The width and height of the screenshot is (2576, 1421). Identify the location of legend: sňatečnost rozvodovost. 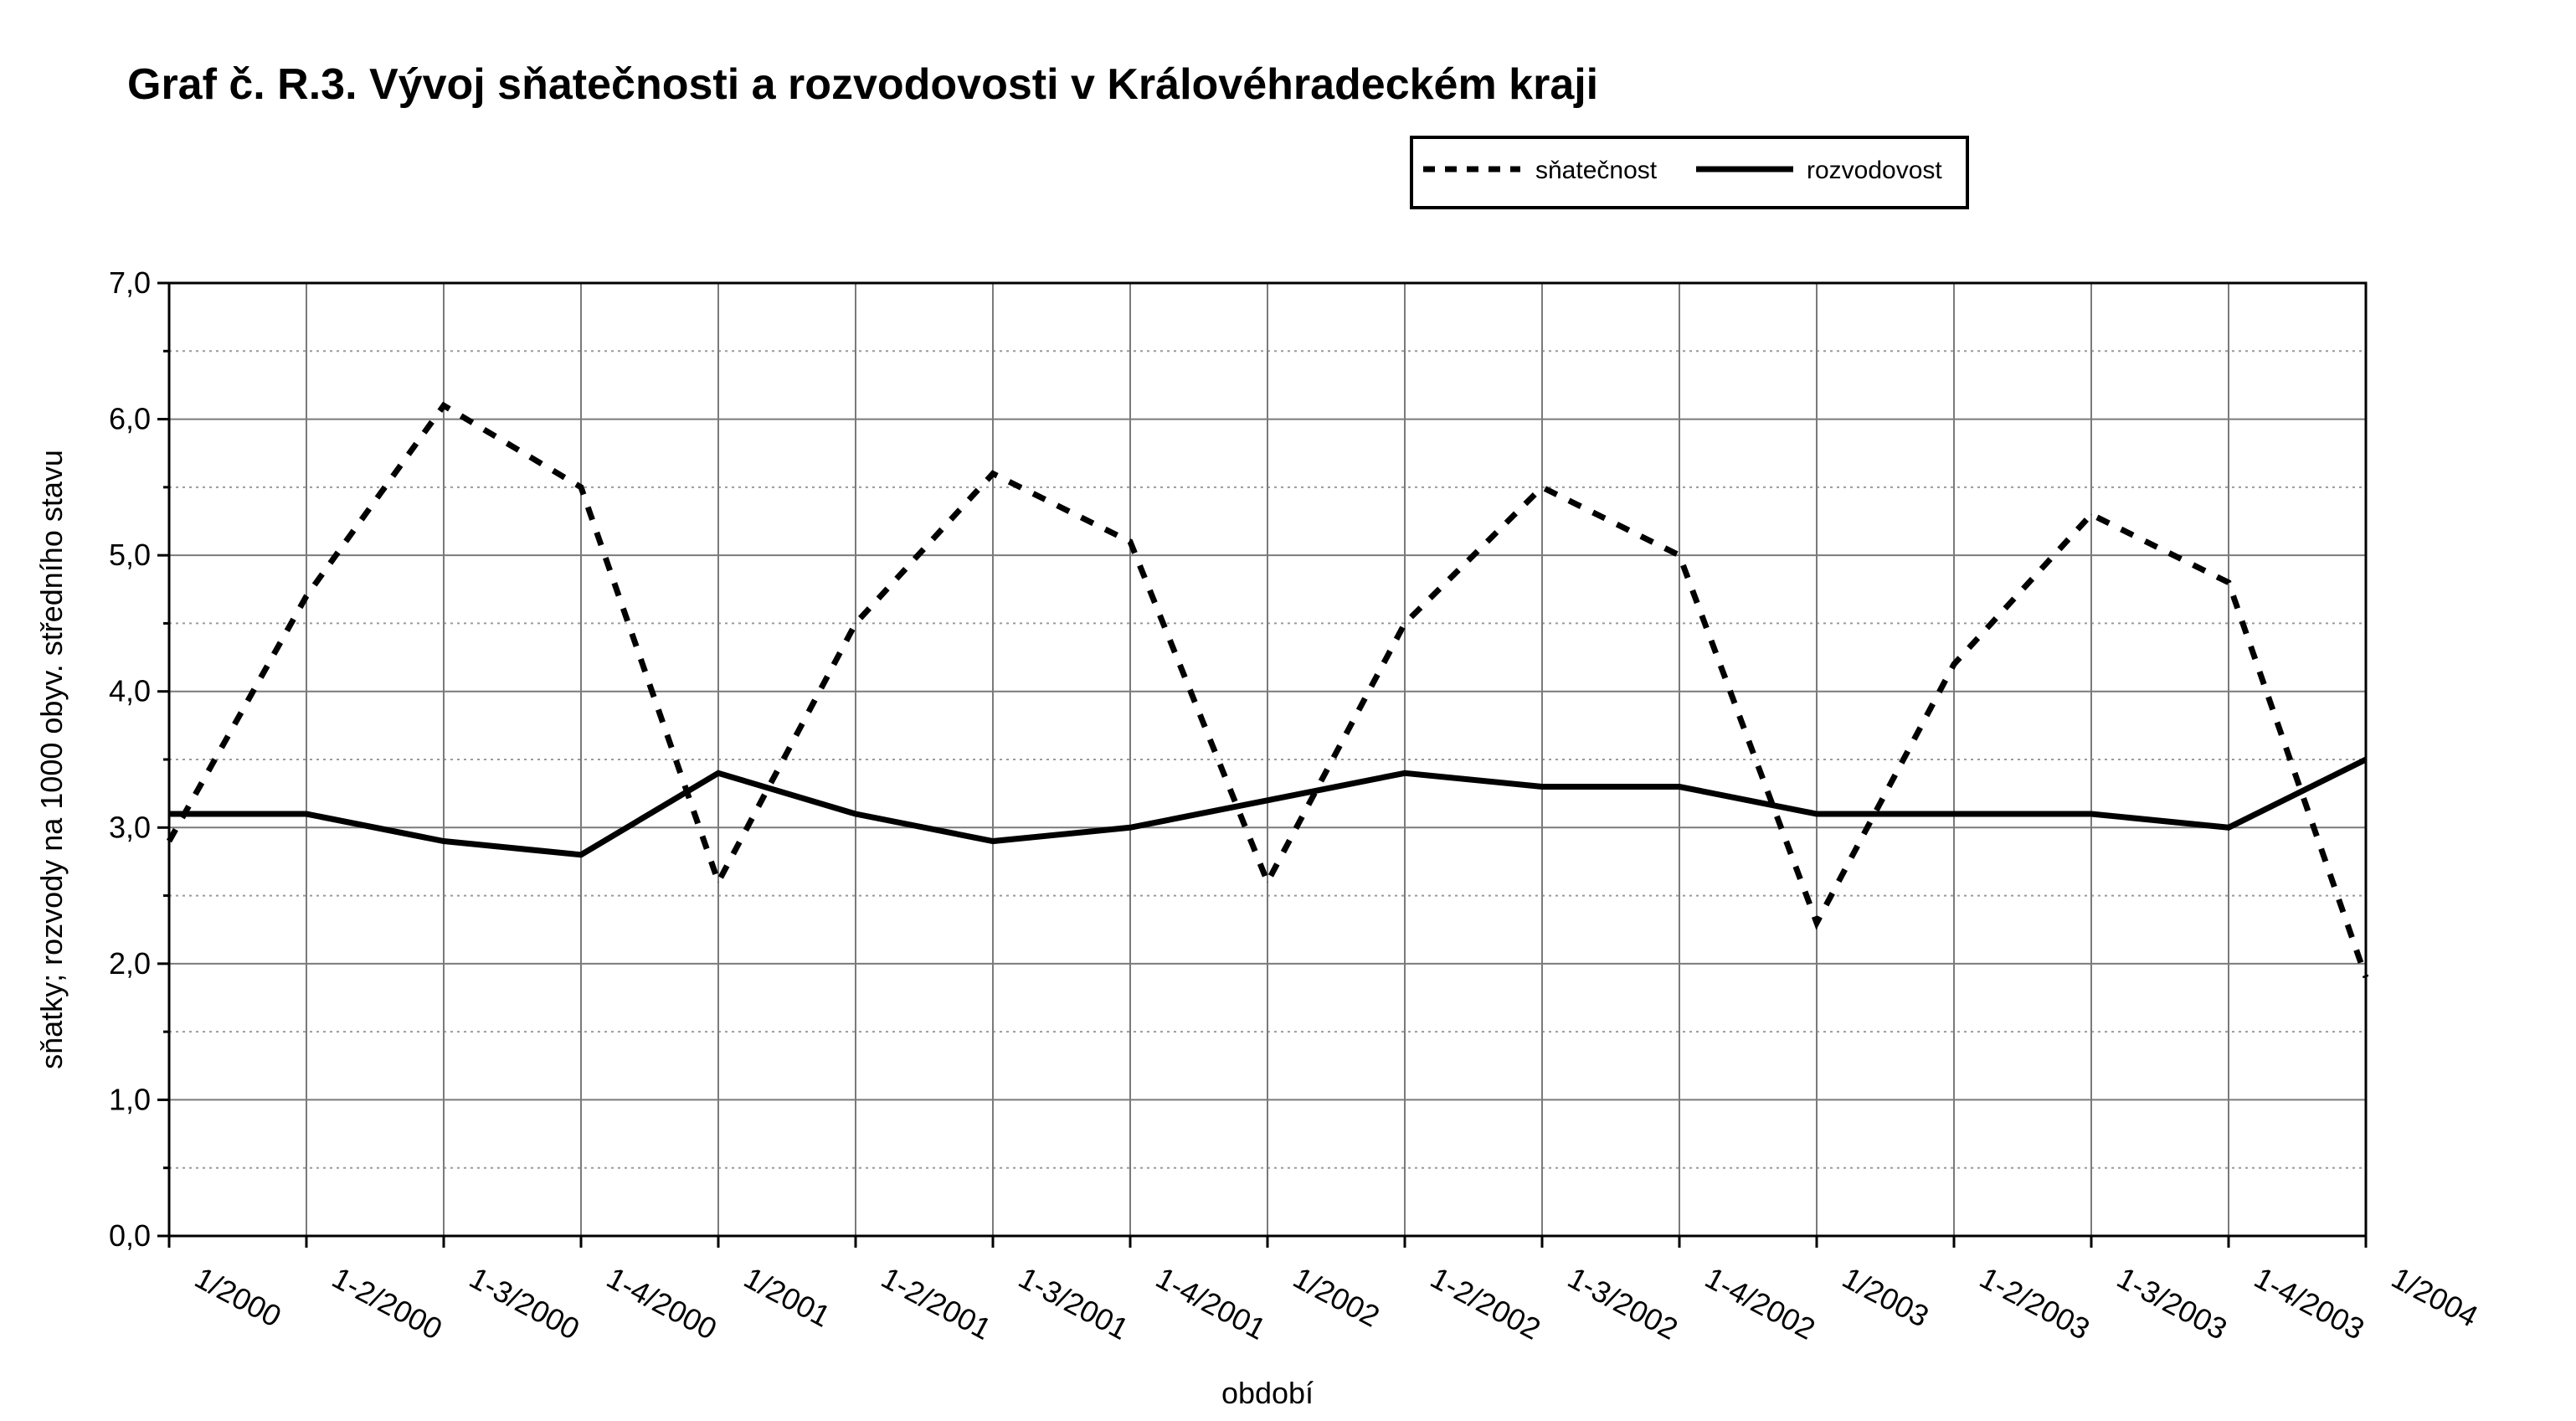
(1690, 172).